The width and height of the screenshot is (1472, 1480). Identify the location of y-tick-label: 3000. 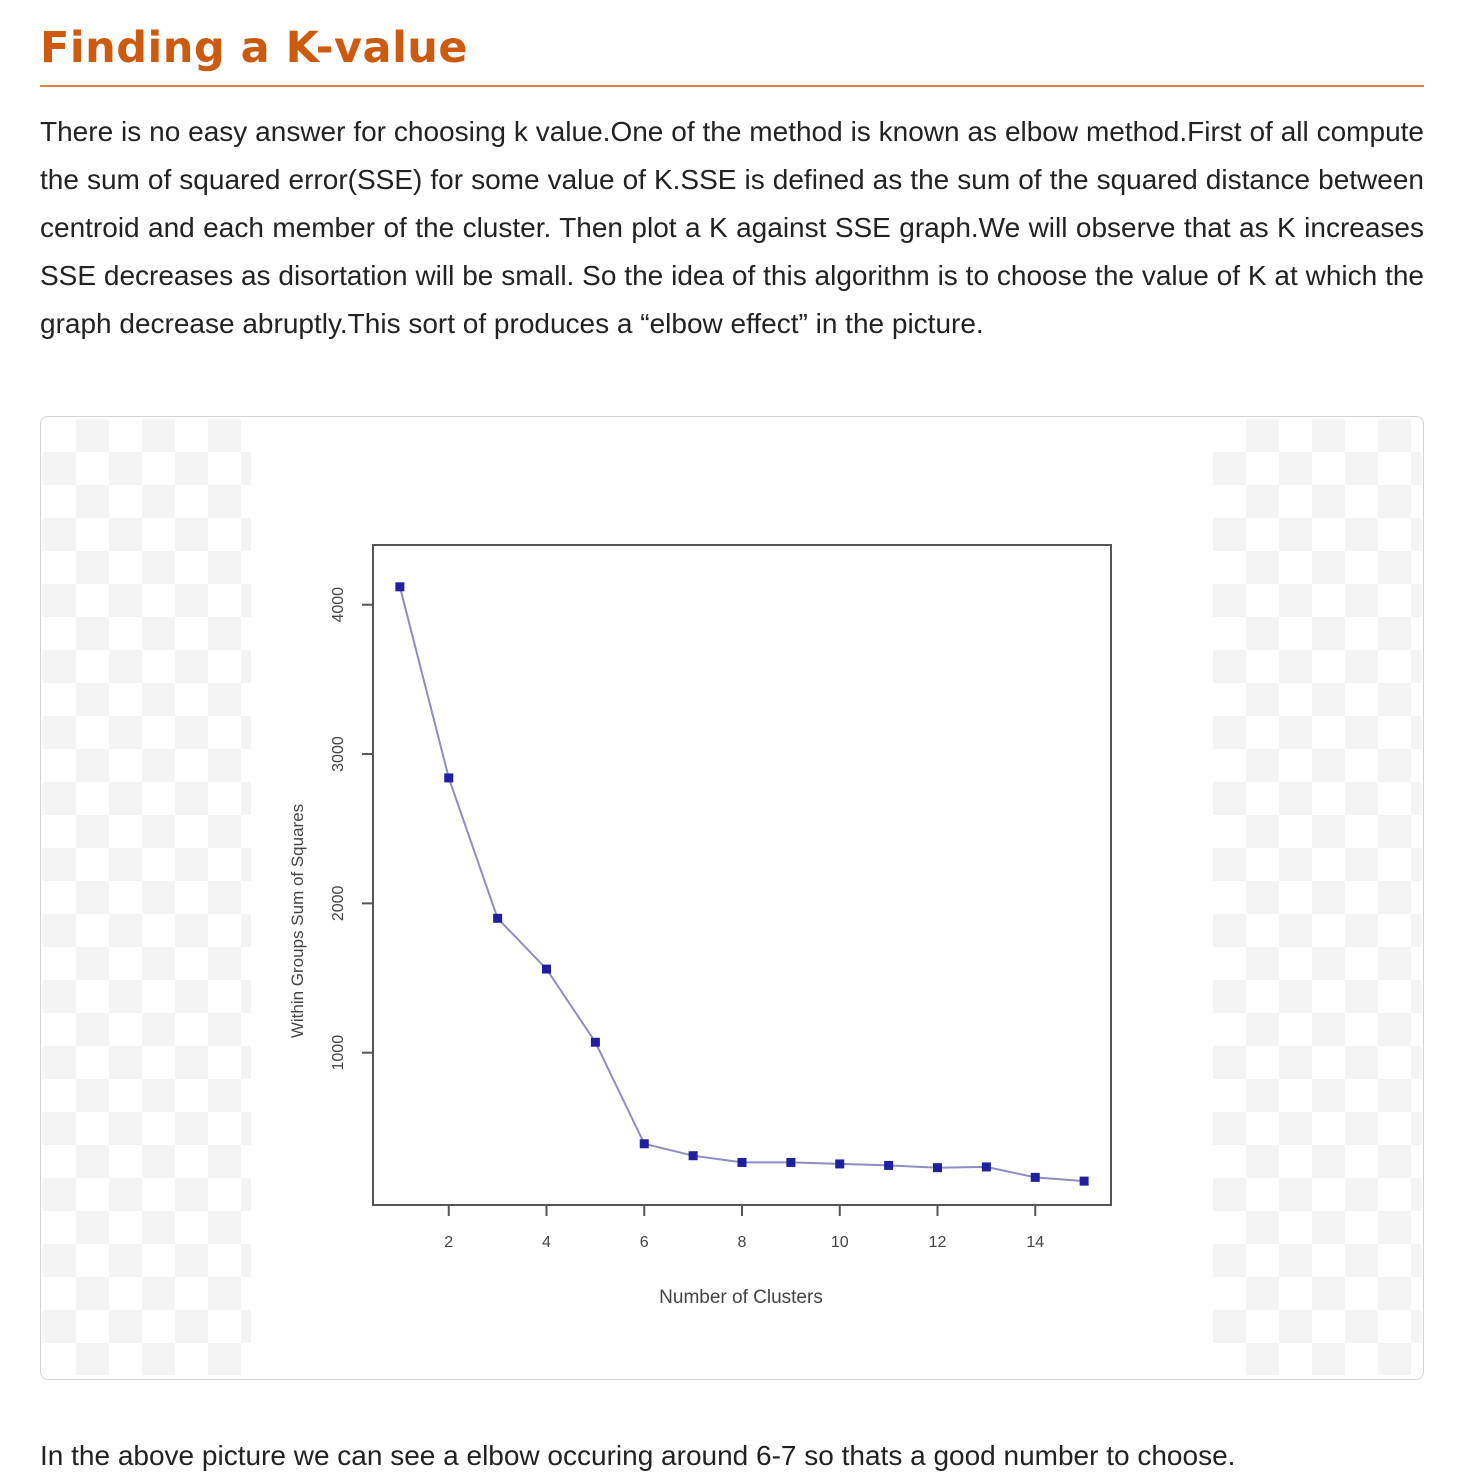
(338, 754).